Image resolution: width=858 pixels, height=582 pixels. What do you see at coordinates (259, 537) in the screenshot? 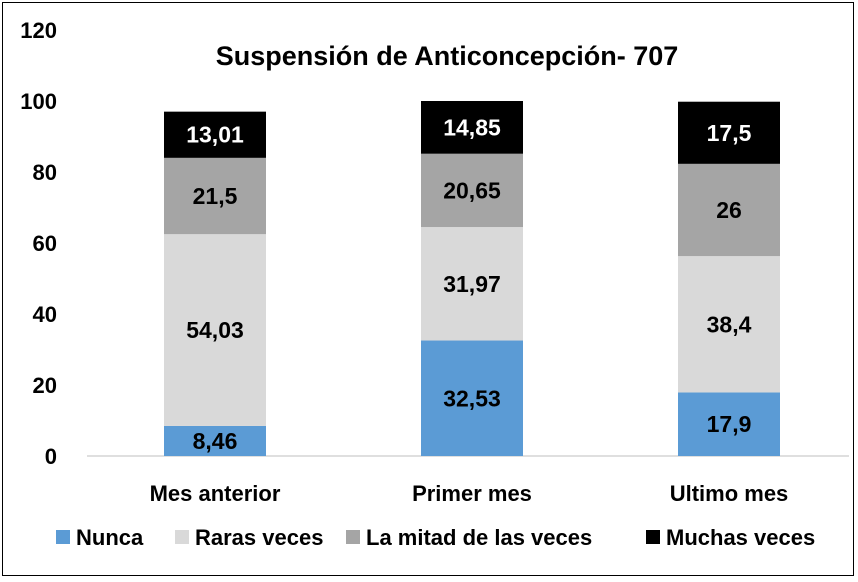
I see `legend-label: Raras veces` at bounding box center [259, 537].